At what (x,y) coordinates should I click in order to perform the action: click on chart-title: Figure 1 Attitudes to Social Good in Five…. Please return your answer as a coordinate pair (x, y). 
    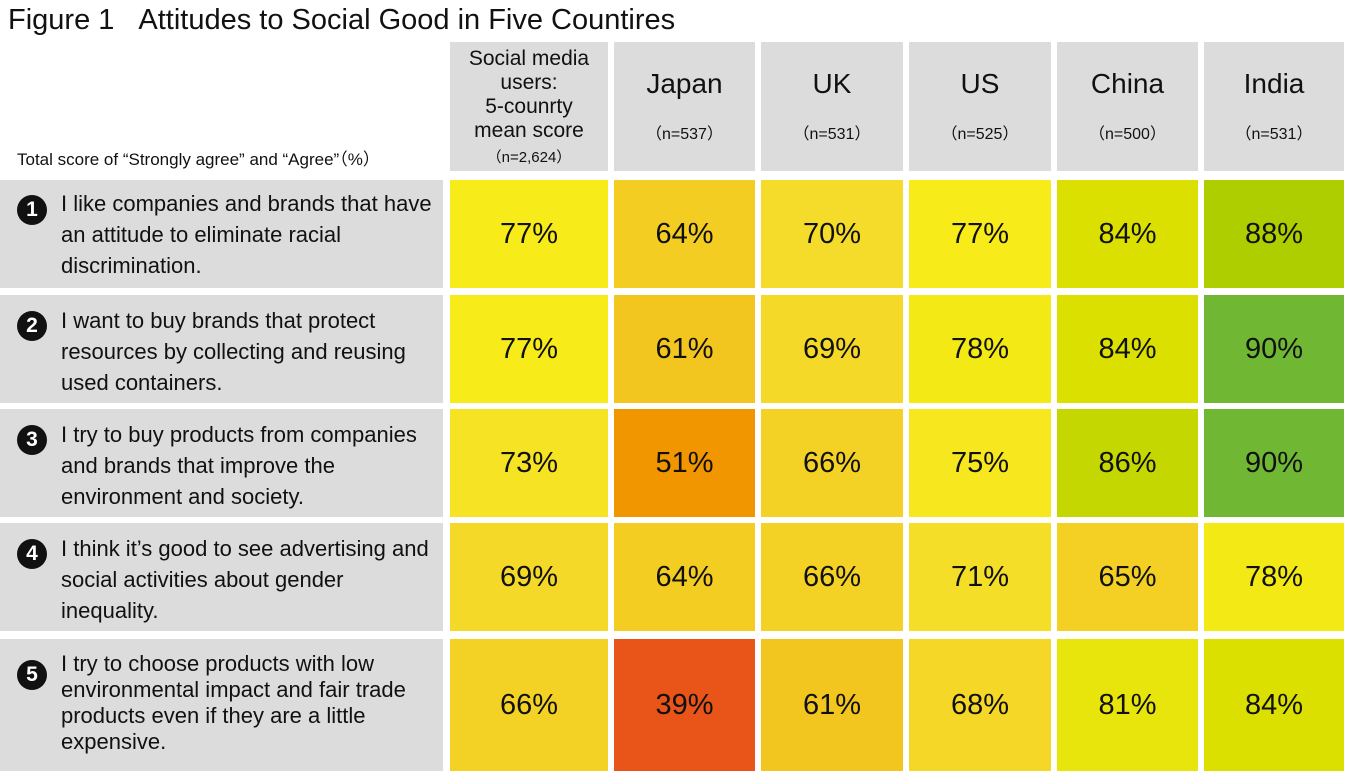
    Looking at the image, I should click on (341, 20).